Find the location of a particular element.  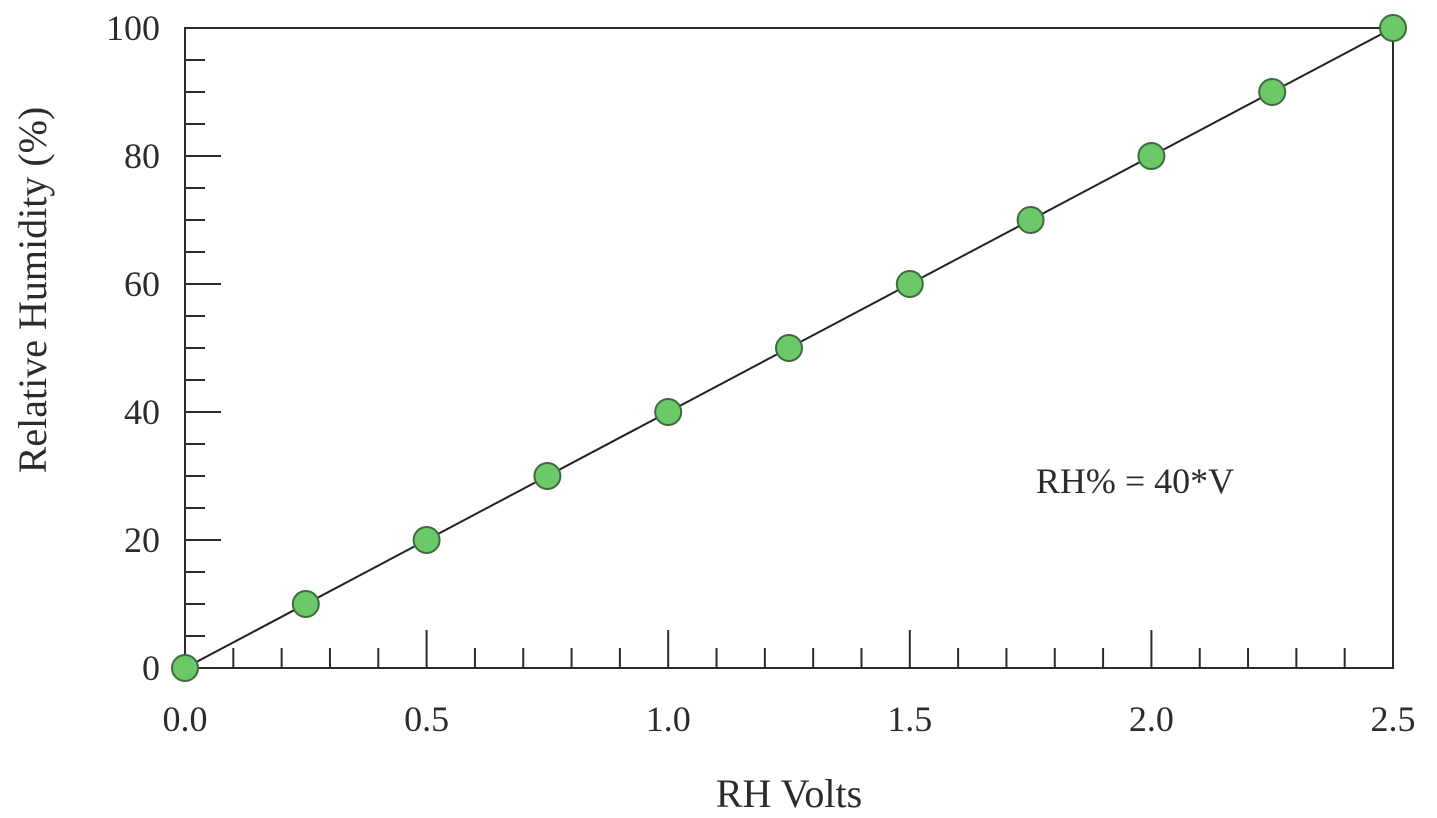

x-tick-labels: 0.0 0.5 1.0 1.5 2.0 2.5 is located at coordinates (789, 719).